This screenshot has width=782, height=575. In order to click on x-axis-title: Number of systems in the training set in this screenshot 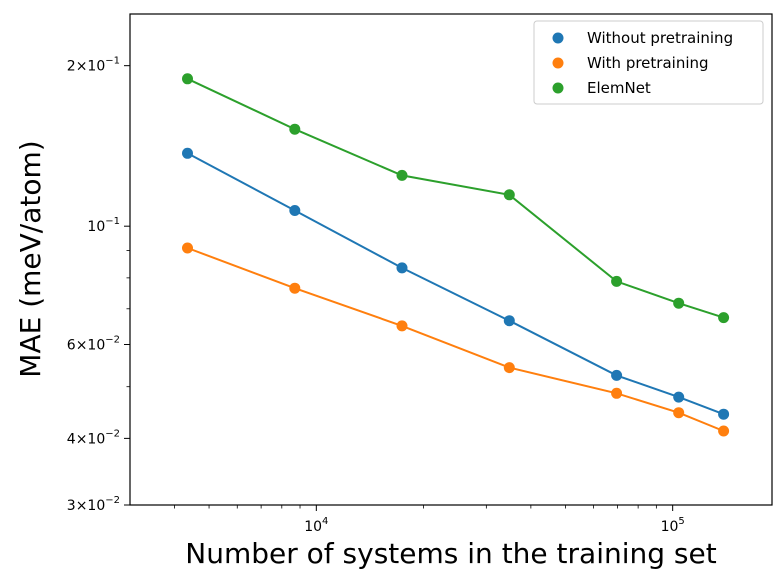, I will do `click(450, 553)`.